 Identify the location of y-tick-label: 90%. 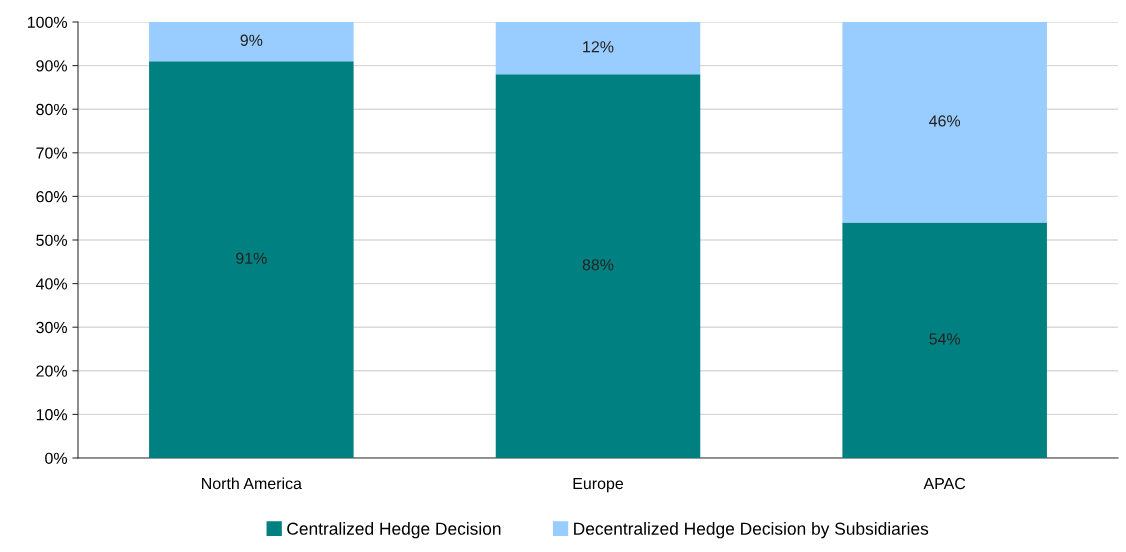
(52, 66).